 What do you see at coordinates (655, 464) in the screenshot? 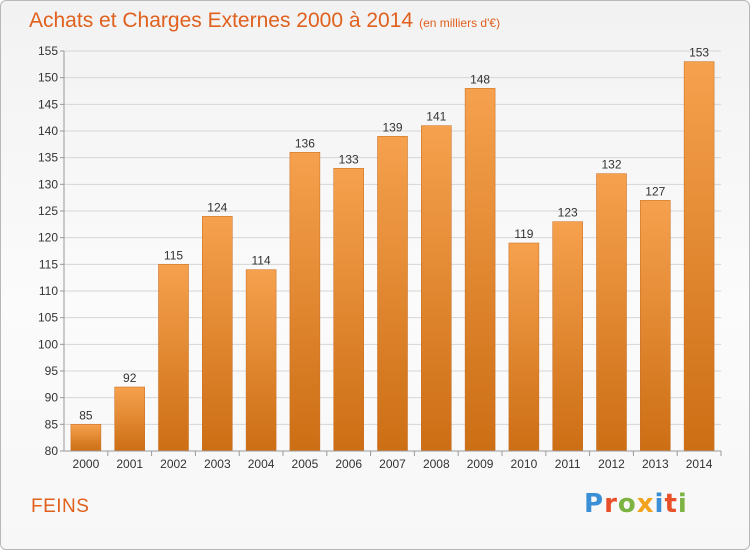
I see `x-tick-label-2013: 2013` at bounding box center [655, 464].